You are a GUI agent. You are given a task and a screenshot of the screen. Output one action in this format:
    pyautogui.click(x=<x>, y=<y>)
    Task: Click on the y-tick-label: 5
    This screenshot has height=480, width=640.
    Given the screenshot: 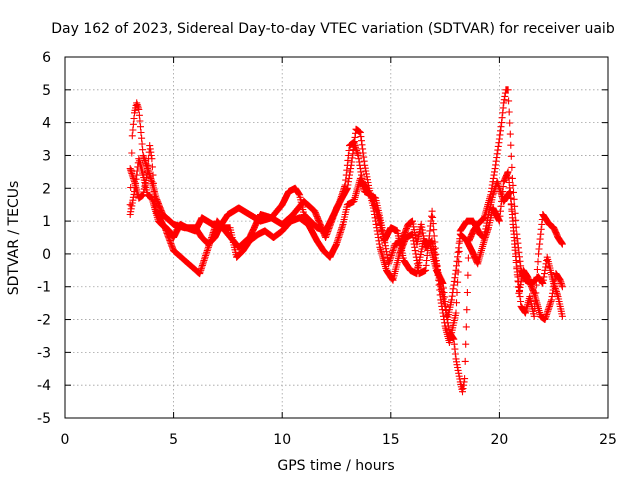 What is the action you would take?
    pyautogui.click(x=46, y=91)
    